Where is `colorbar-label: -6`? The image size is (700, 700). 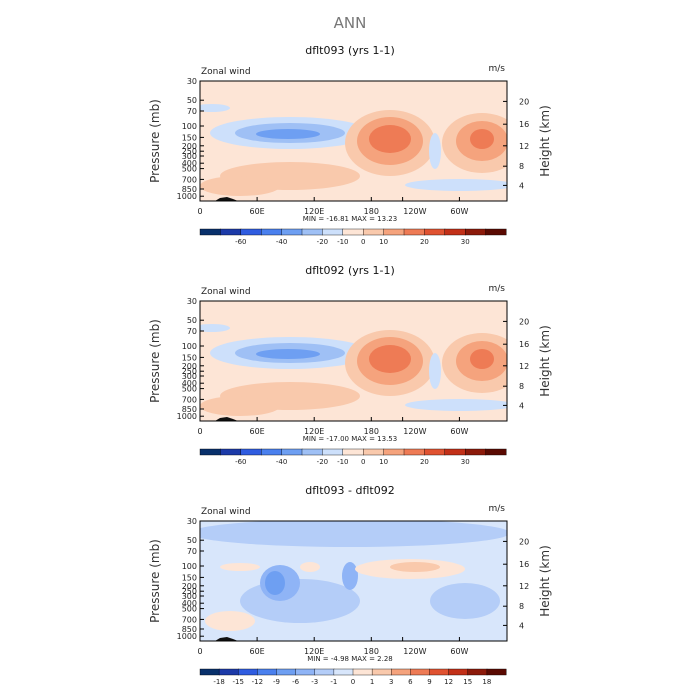
colorbar-label: -6 is located at coordinates (296, 682).